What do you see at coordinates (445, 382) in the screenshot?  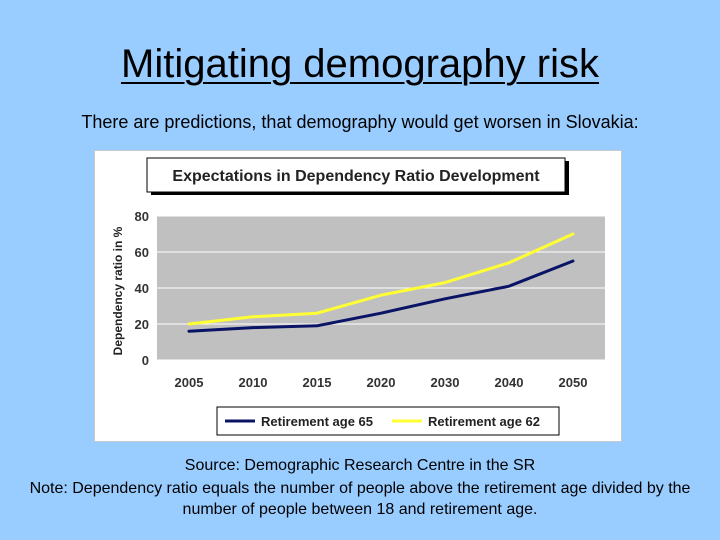 I see `x-tick-label: 2030` at bounding box center [445, 382].